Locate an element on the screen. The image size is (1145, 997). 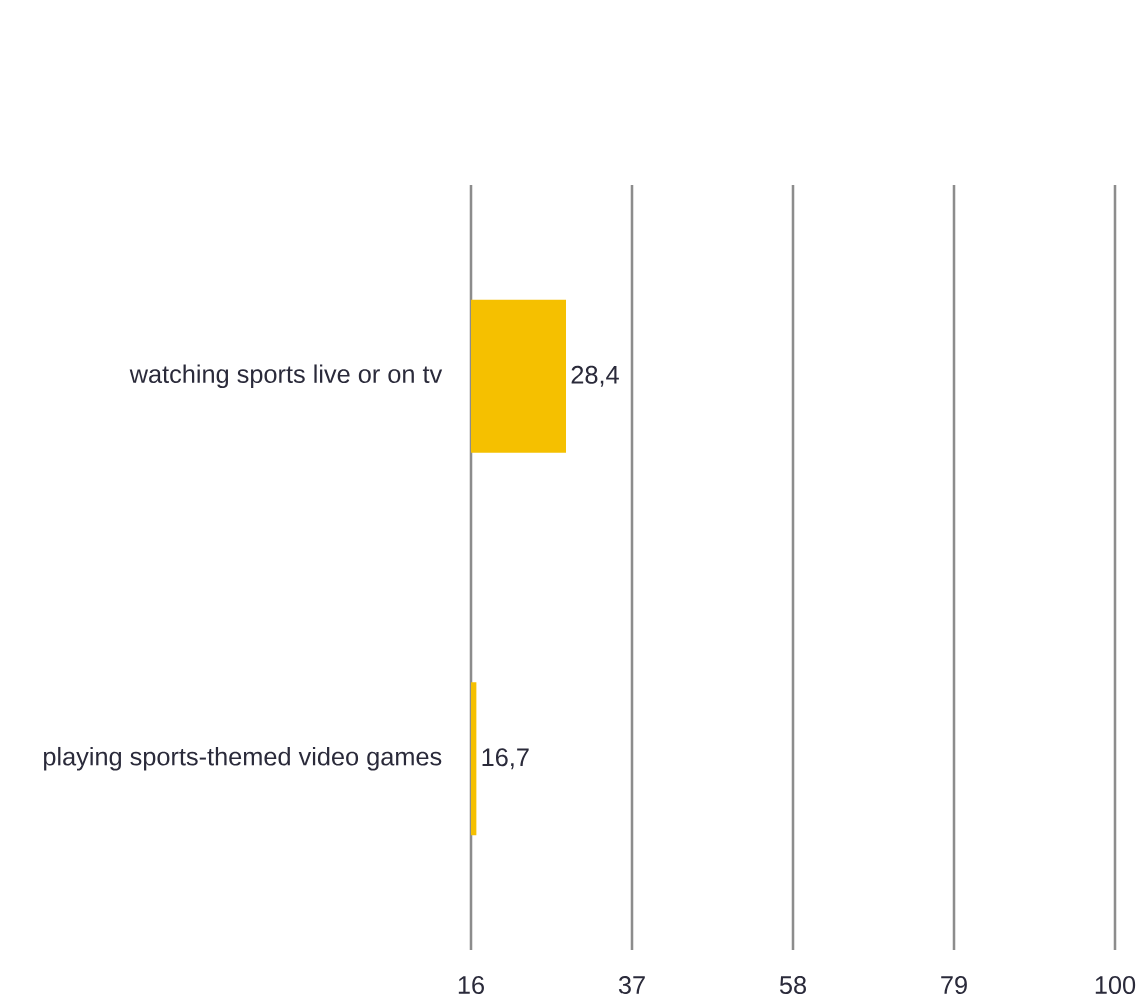
data-label: 28,4 is located at coordinates (595, 376).